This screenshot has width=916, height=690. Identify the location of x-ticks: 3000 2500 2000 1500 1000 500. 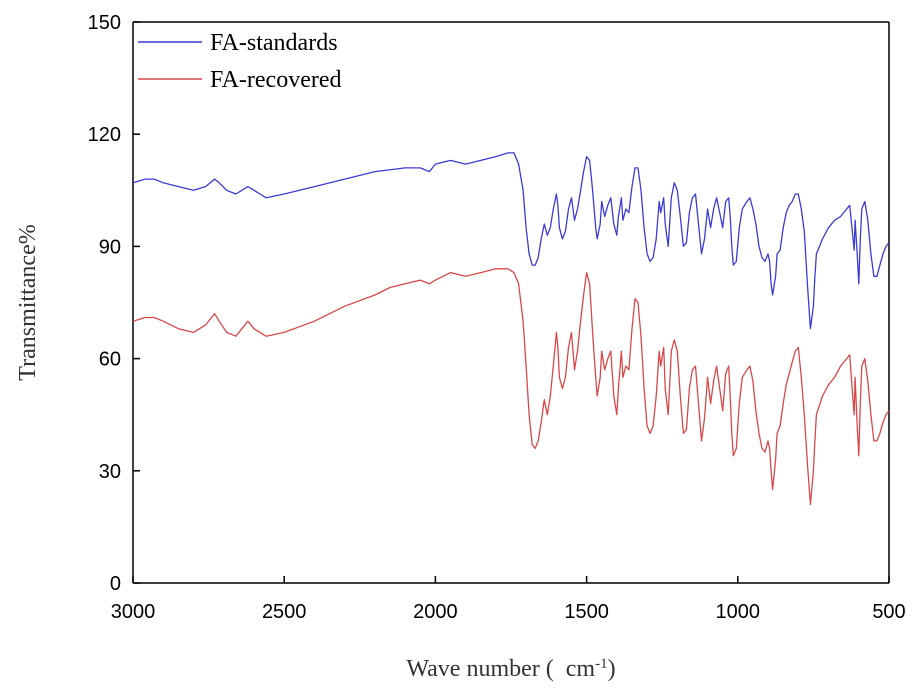
(508, 599).